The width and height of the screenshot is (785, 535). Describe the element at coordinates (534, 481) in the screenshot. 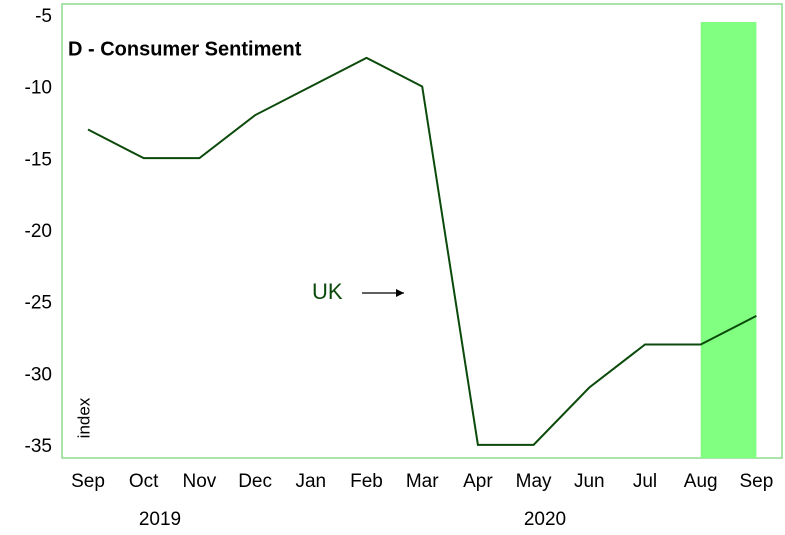

I see `x-tick-label: May` at that location.